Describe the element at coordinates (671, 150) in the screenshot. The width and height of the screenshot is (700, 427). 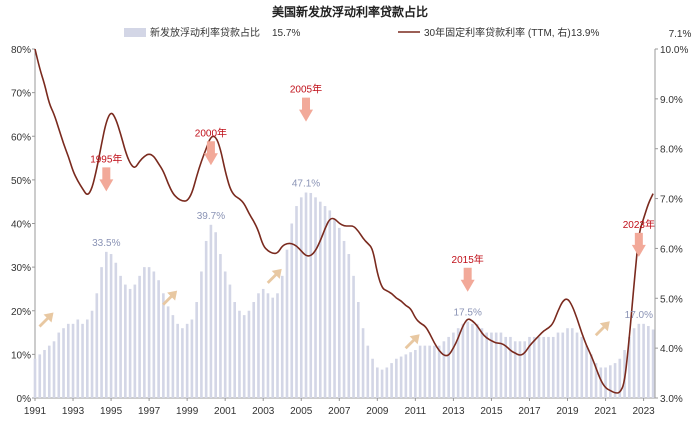
I see `y-right-tick-label: 8.0%` at that location.